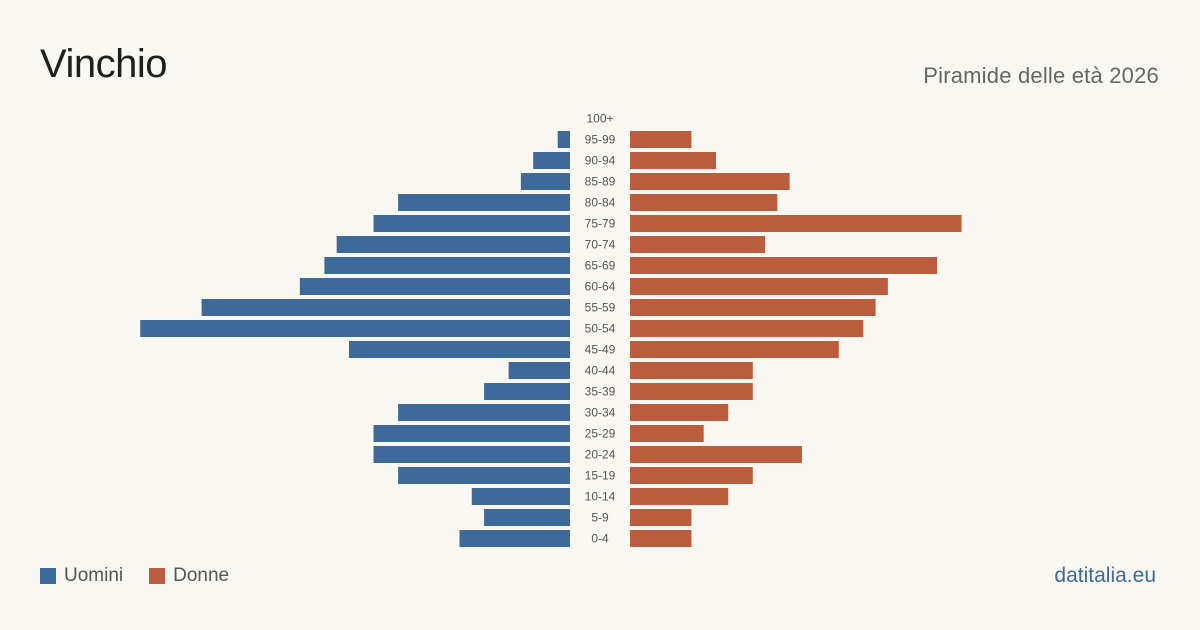 The image size is (1200, 630). I want to click on age-group-label: 40-44, so click(600, 371).